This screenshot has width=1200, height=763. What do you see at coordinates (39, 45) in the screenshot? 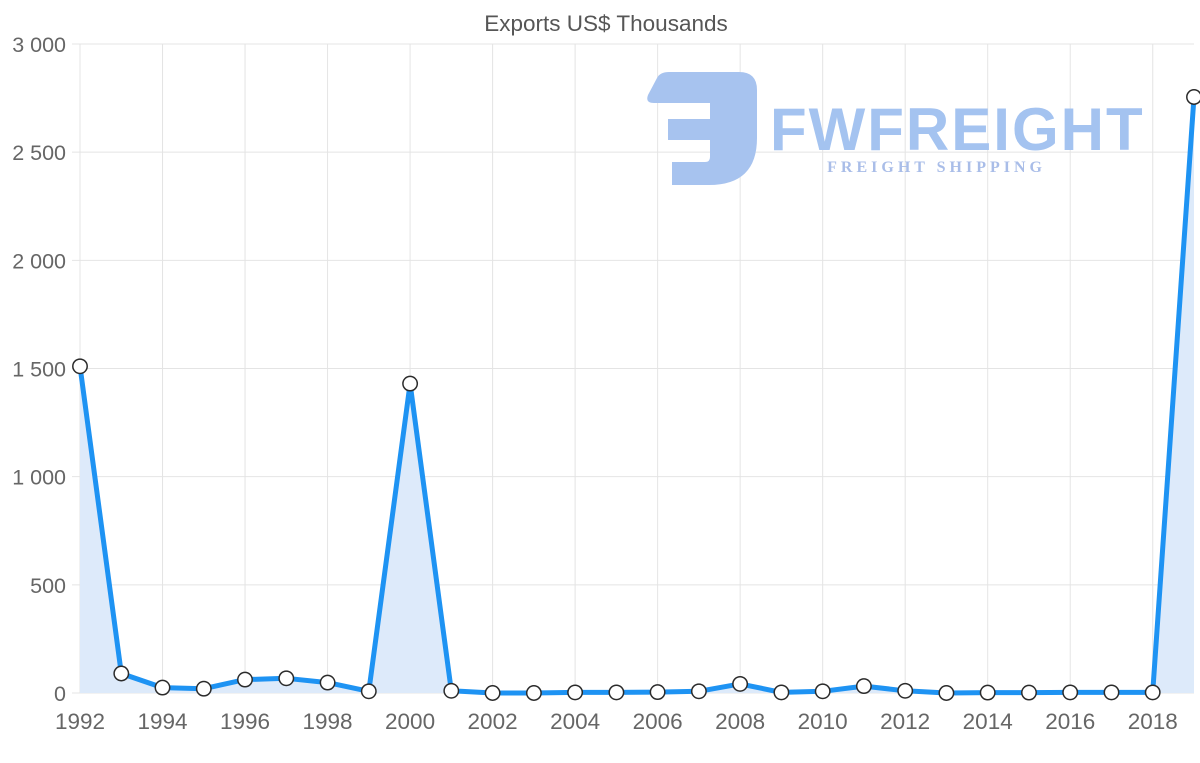
I see `y-tick-label-3000: 3 000` at bounding box center [39, 45].